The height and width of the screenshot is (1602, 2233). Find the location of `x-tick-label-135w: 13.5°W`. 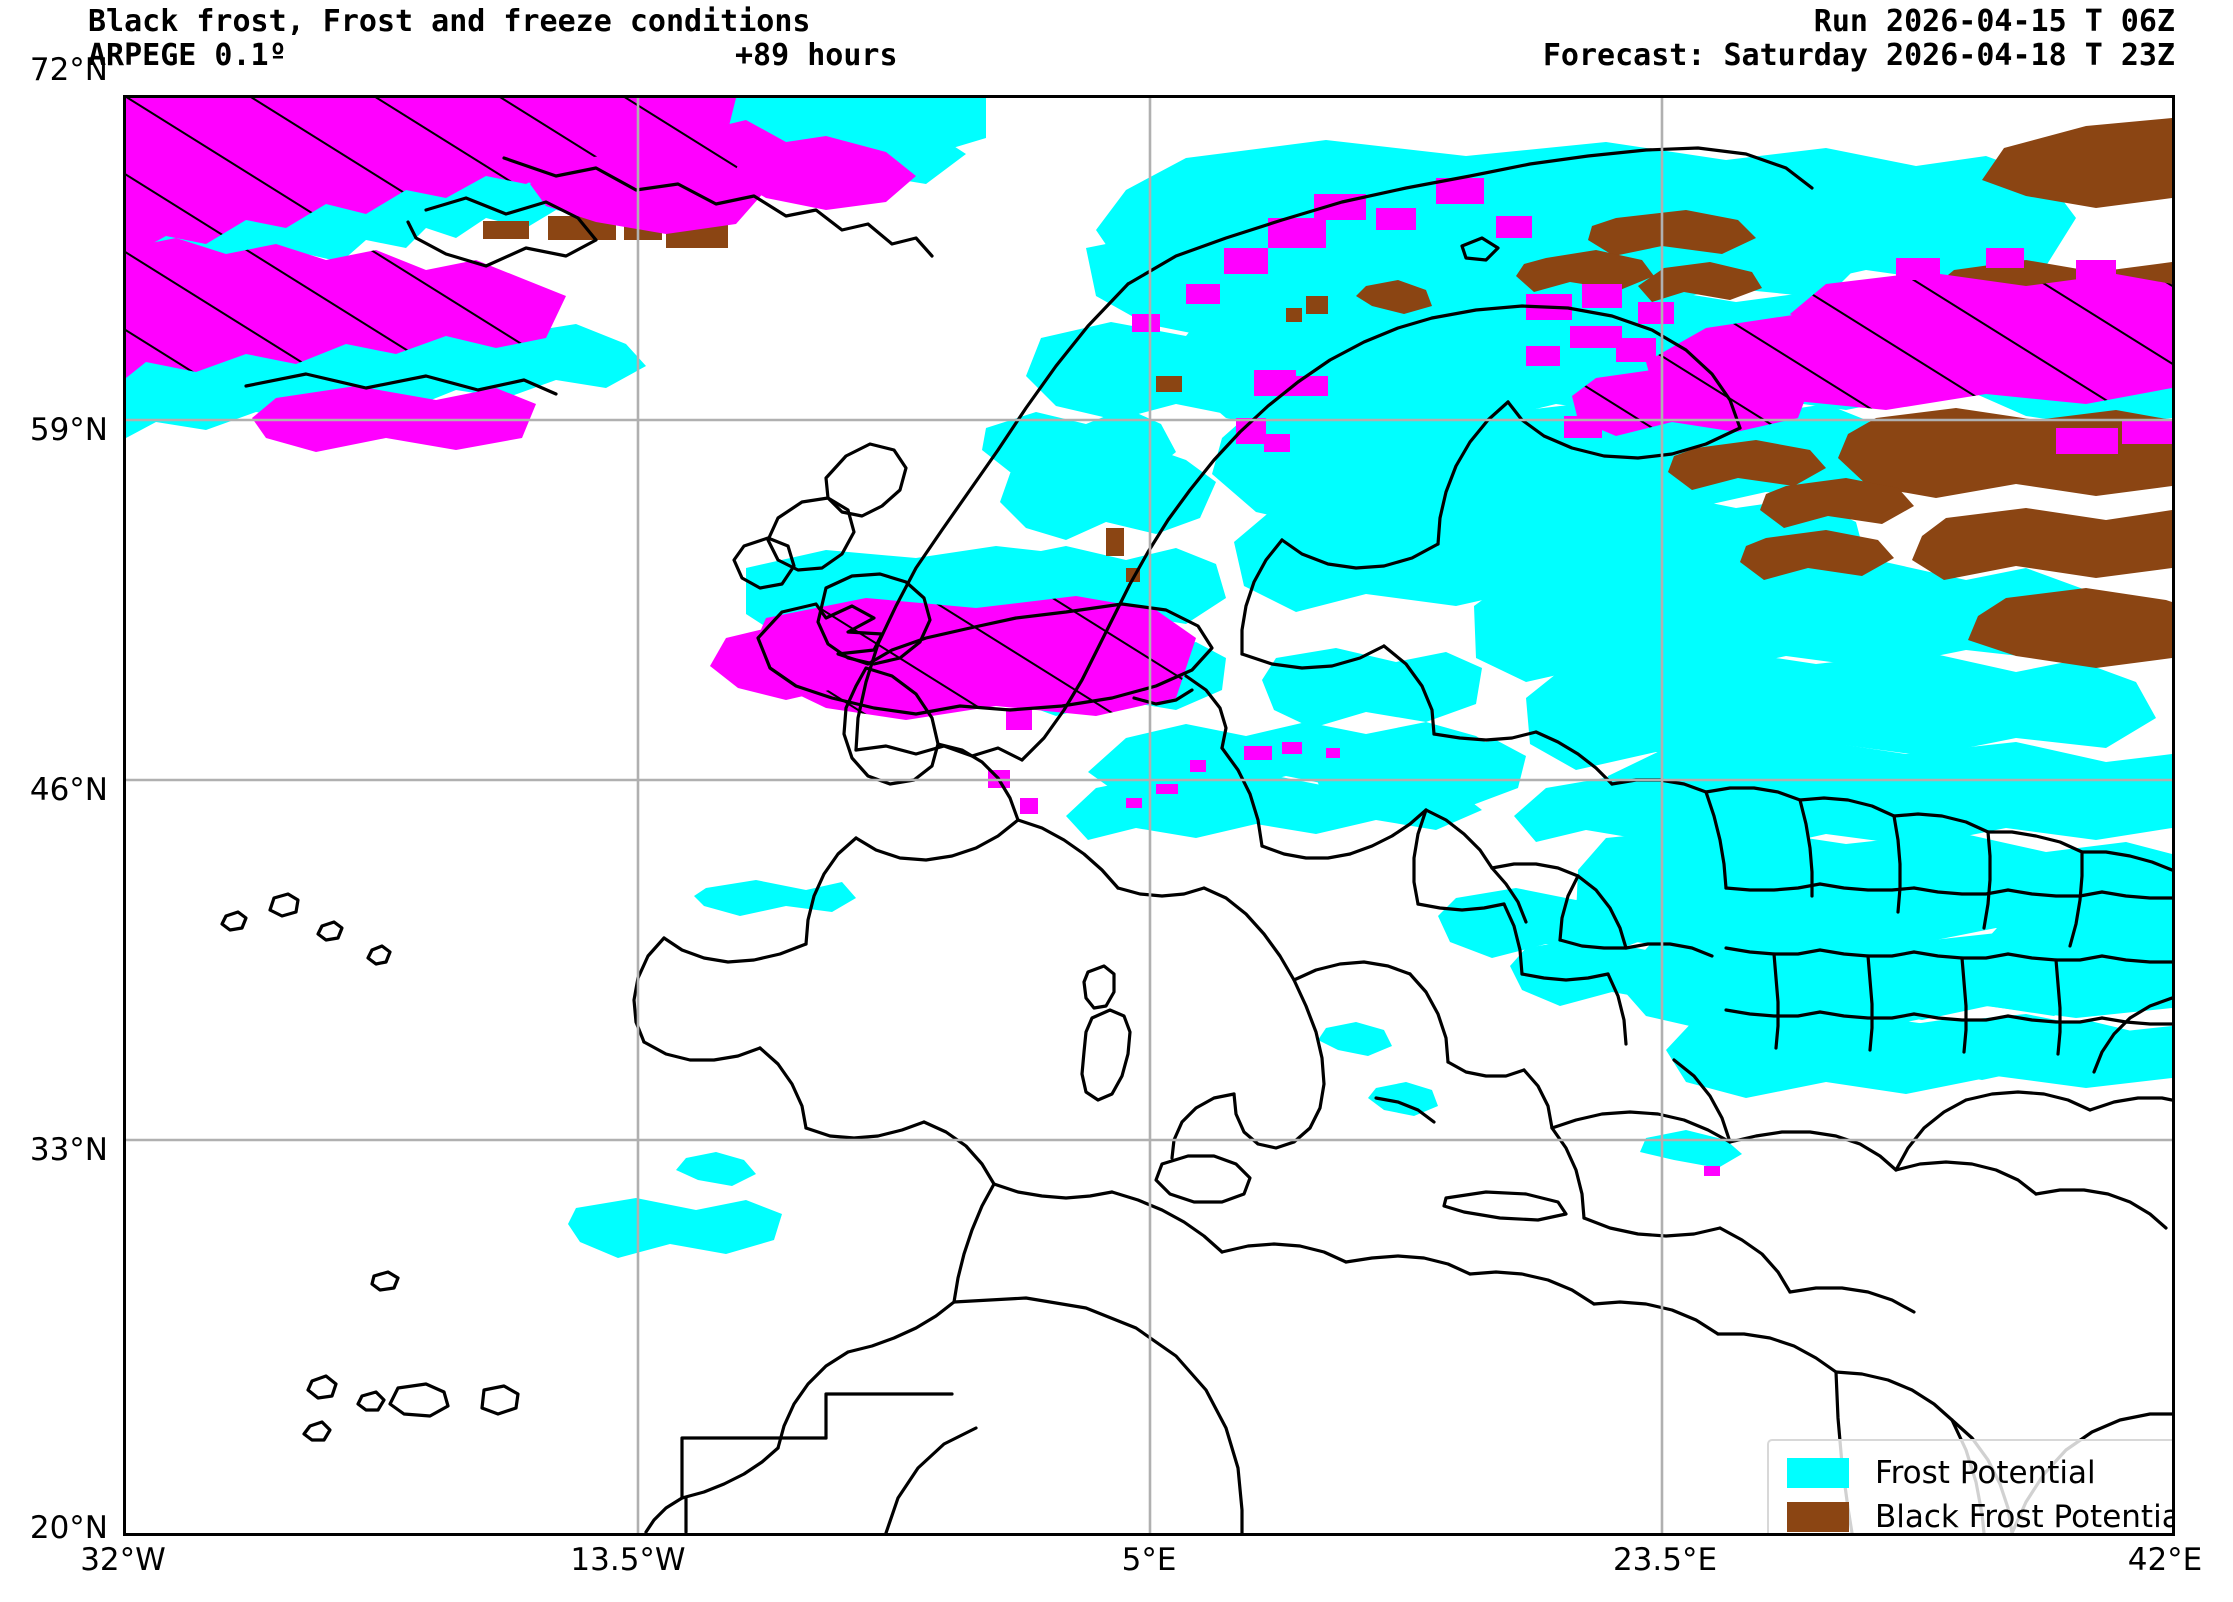

x-tick-label-135w: 13.5°W is located at coordinates (628, 1560).